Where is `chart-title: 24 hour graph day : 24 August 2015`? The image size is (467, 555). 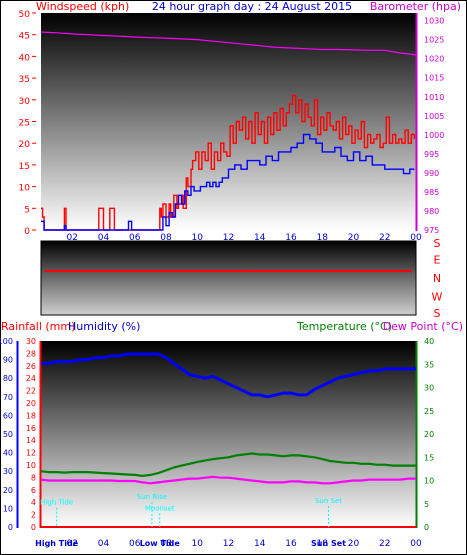
chart-title: 24 hour graph day : 24 August 2015 is located at coordinates (252, 6).